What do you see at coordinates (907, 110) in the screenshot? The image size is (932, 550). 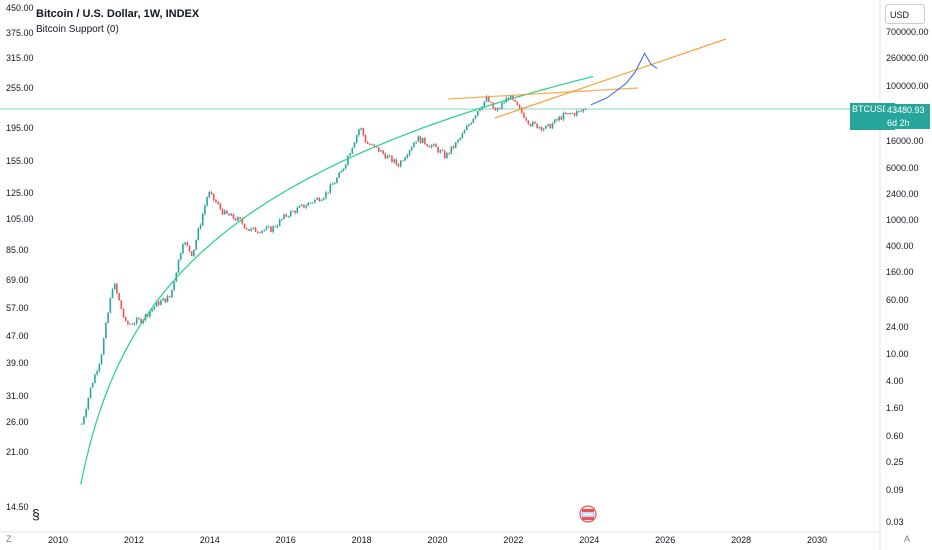 I see `price-value: 43480.93` at bounding box center [907, 110].